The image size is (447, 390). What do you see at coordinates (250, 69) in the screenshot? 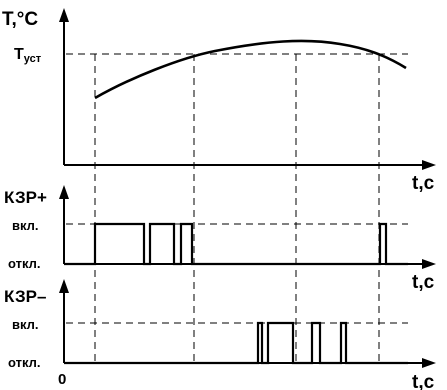
I see `temperature-curve` at bounding box center [250, 69].